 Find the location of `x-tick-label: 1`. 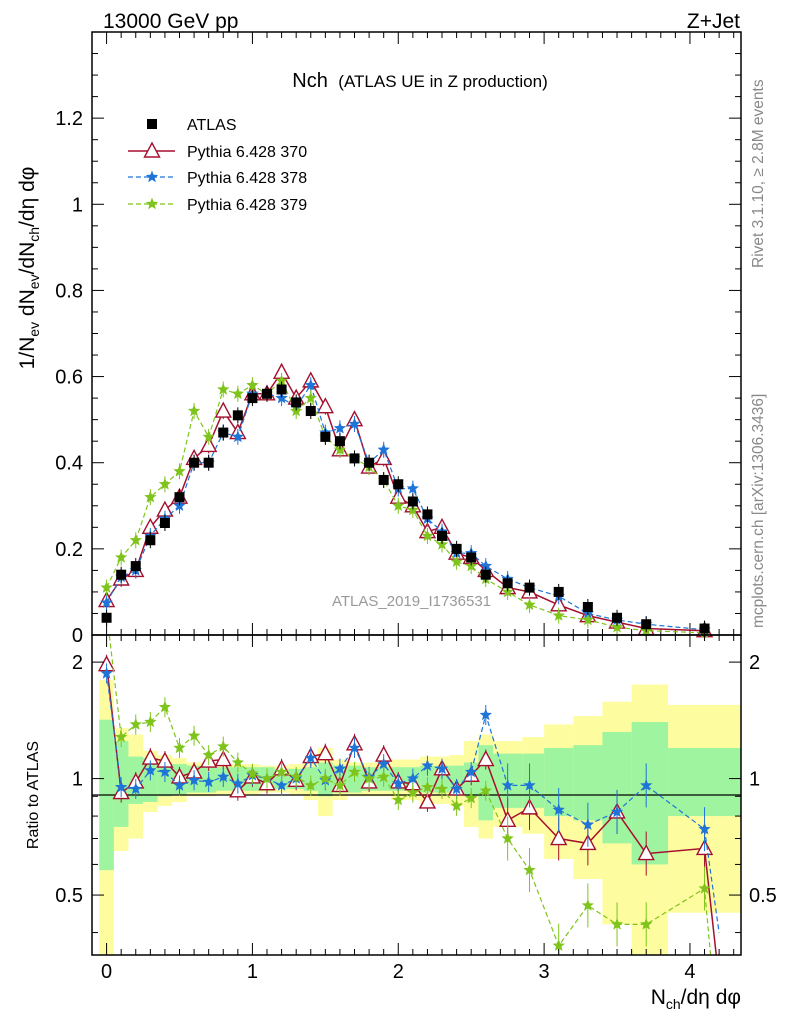

x-tick-label: 1 is located at coordinates (252, 972).